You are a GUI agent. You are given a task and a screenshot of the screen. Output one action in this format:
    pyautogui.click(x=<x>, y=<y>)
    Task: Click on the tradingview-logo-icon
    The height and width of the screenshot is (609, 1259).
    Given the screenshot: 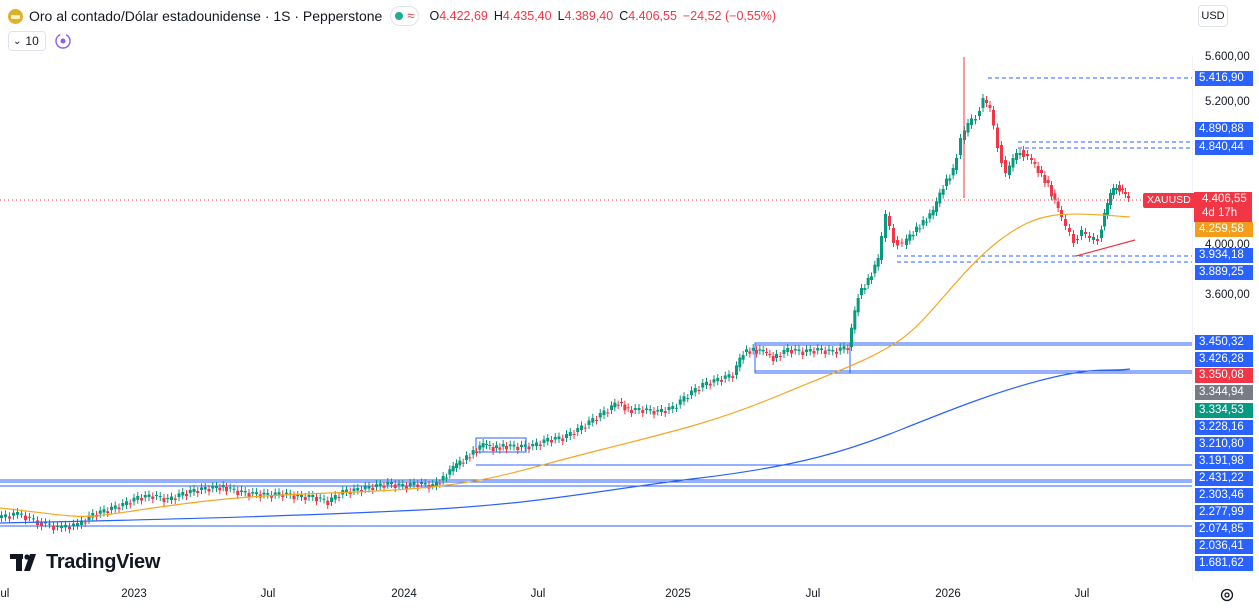 What is the action you would take?
    pyautogui.click(x=23, y=562)
    